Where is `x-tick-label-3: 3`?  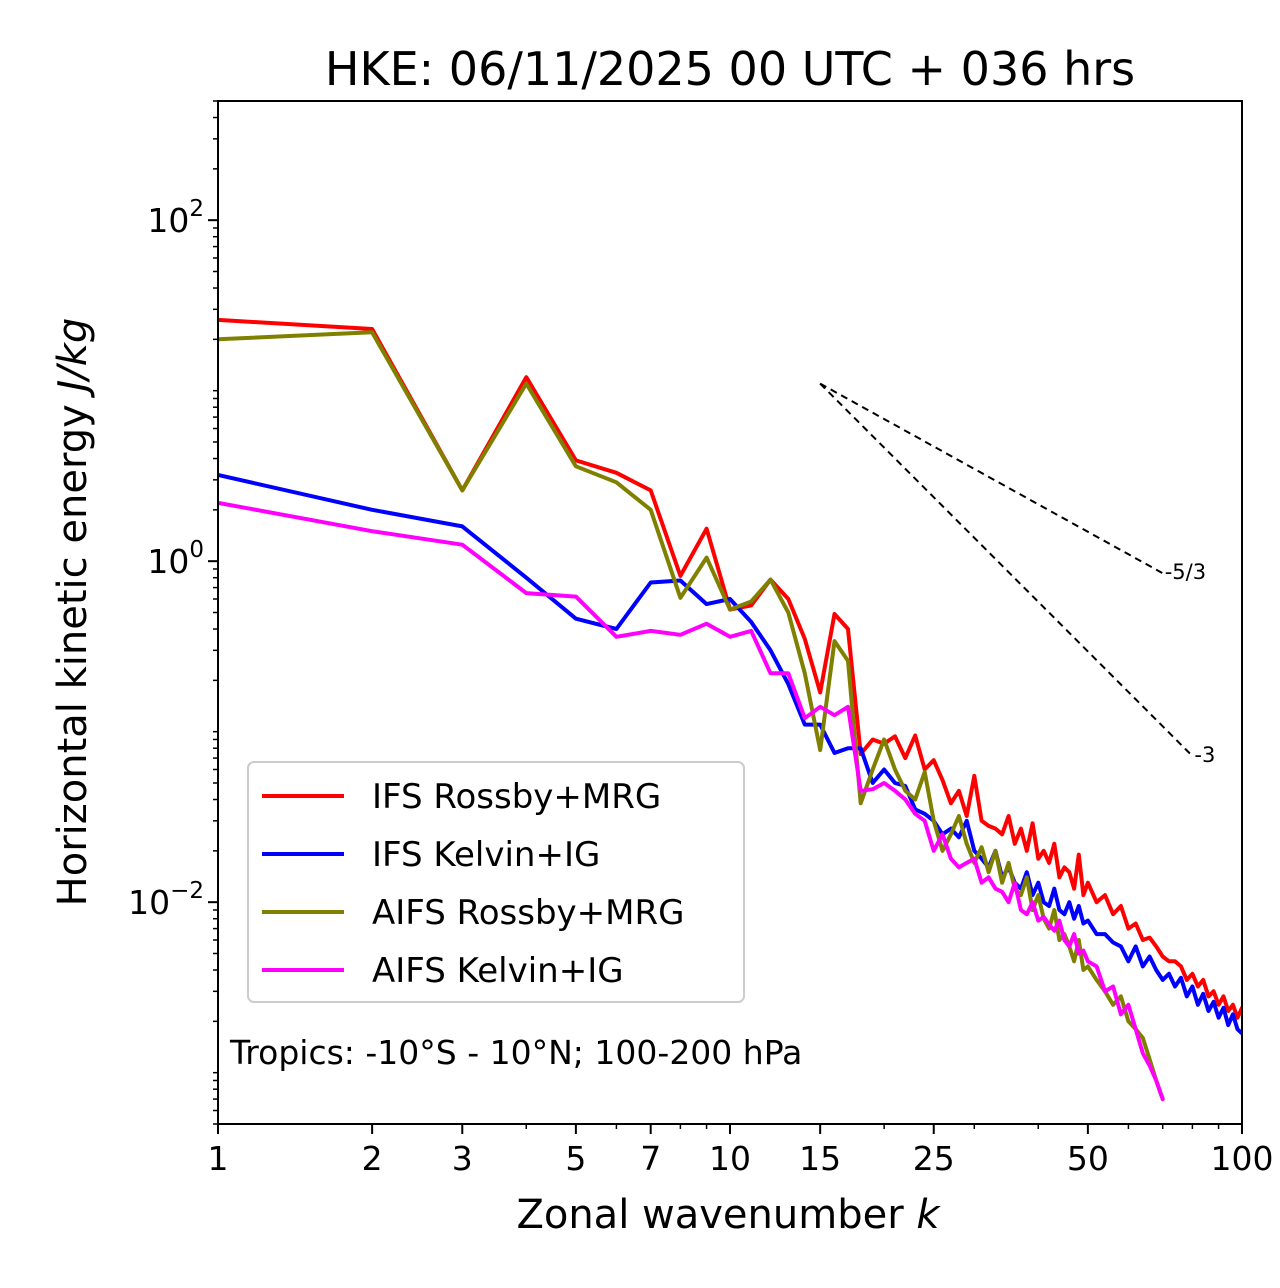 x-tick-label-3: 3 is located at coordinates (462, 1158).